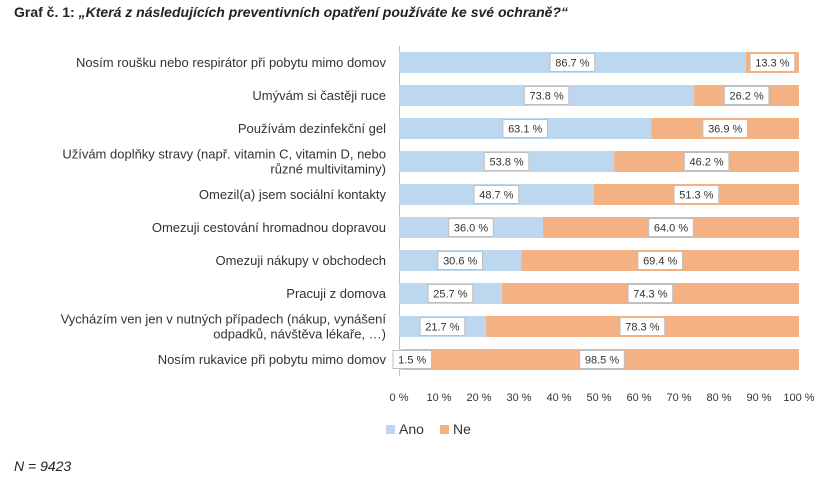 This screenshot has width=831, height=498. Describe the element at coordinates (300, 260) in the screenshot. I see `category-label-6: Omezuji nákupy v obchodech` at that location.